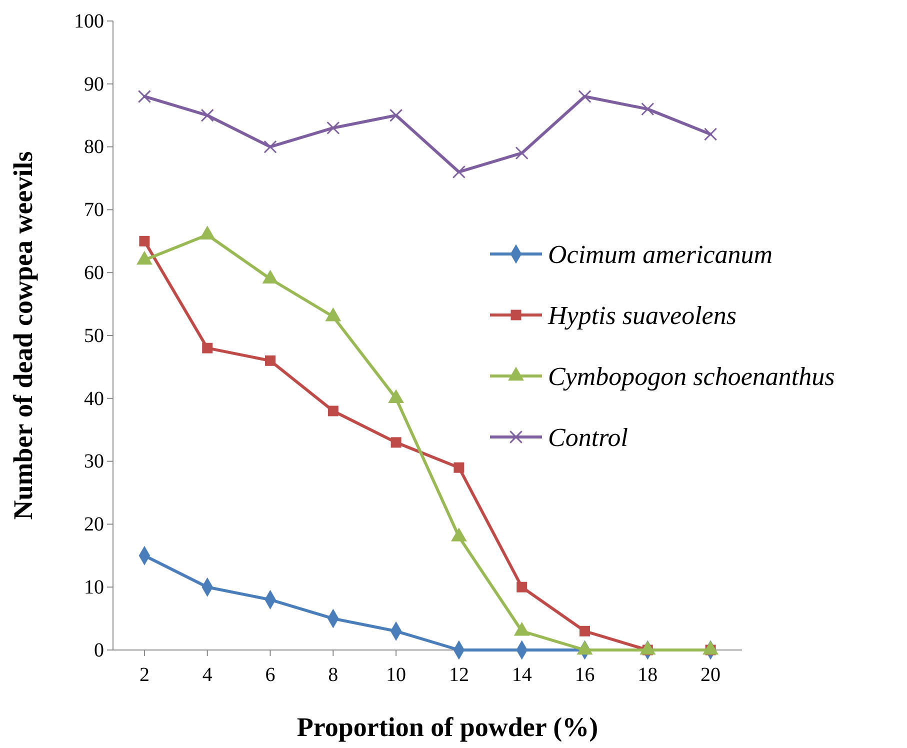  I want to click on x-tick-label: 2, so click(144, 675).